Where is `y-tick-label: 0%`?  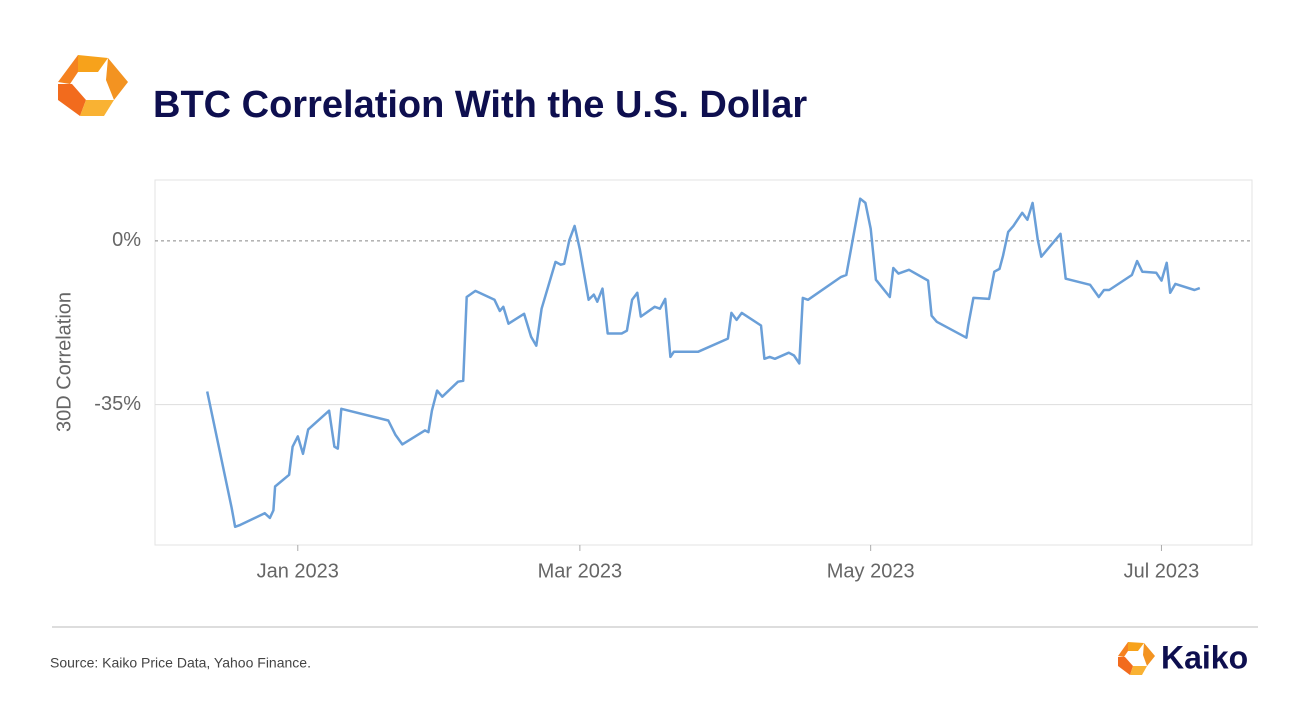
y-tick-label: 0% is located at coordinates (126, 240).